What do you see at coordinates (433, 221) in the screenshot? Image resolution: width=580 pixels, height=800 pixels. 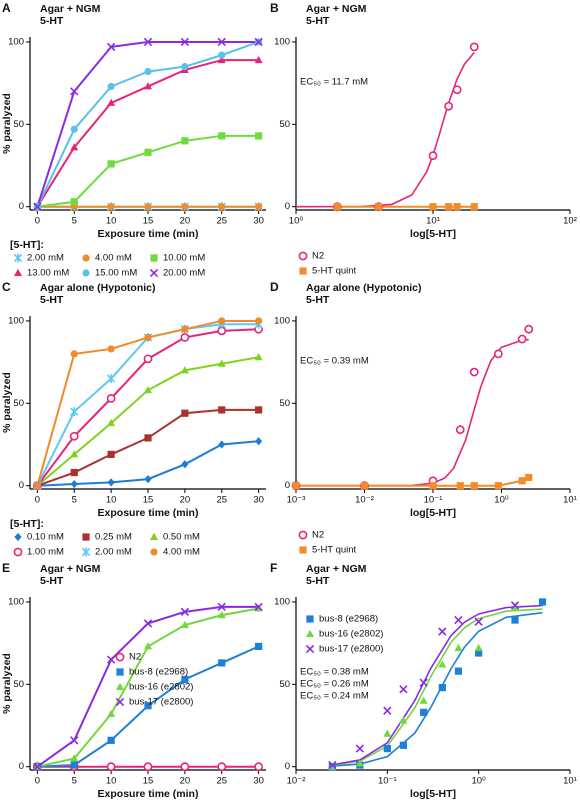 I see `x-tick-label: 10¹` at bounding box center [433, 221].